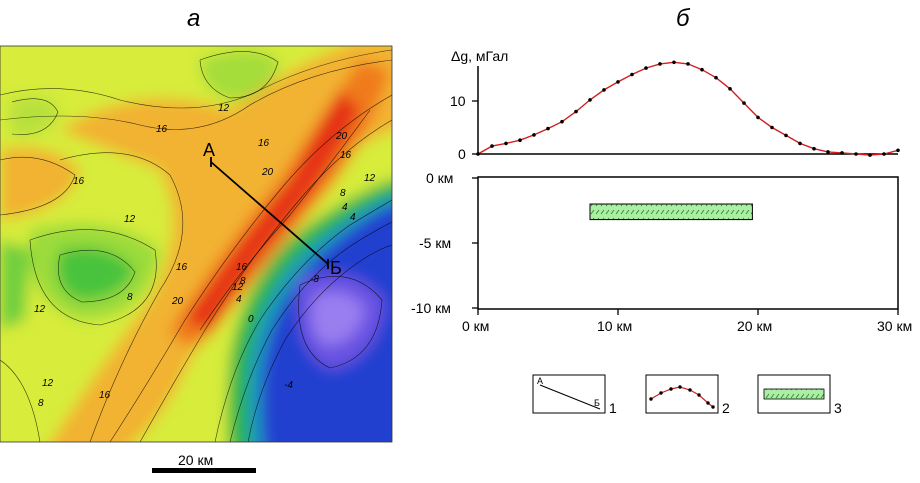 The image size is (920, 483). Describe the element at coordinates (195, 460) in the screenshot. I see `scale-bar-label: 20 км` at that location.